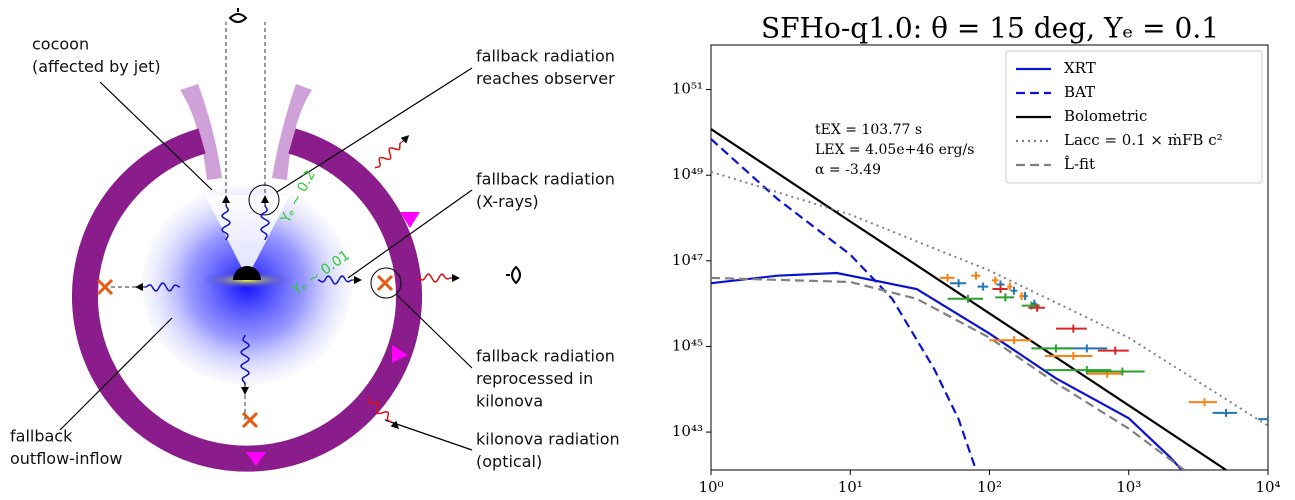 This screenshot has width=1295, height=500. What do you see at coordinates (687, 431) in the screenshot?
I see `y-tick-label: 10⁴³` at bounding box center [687, 431].